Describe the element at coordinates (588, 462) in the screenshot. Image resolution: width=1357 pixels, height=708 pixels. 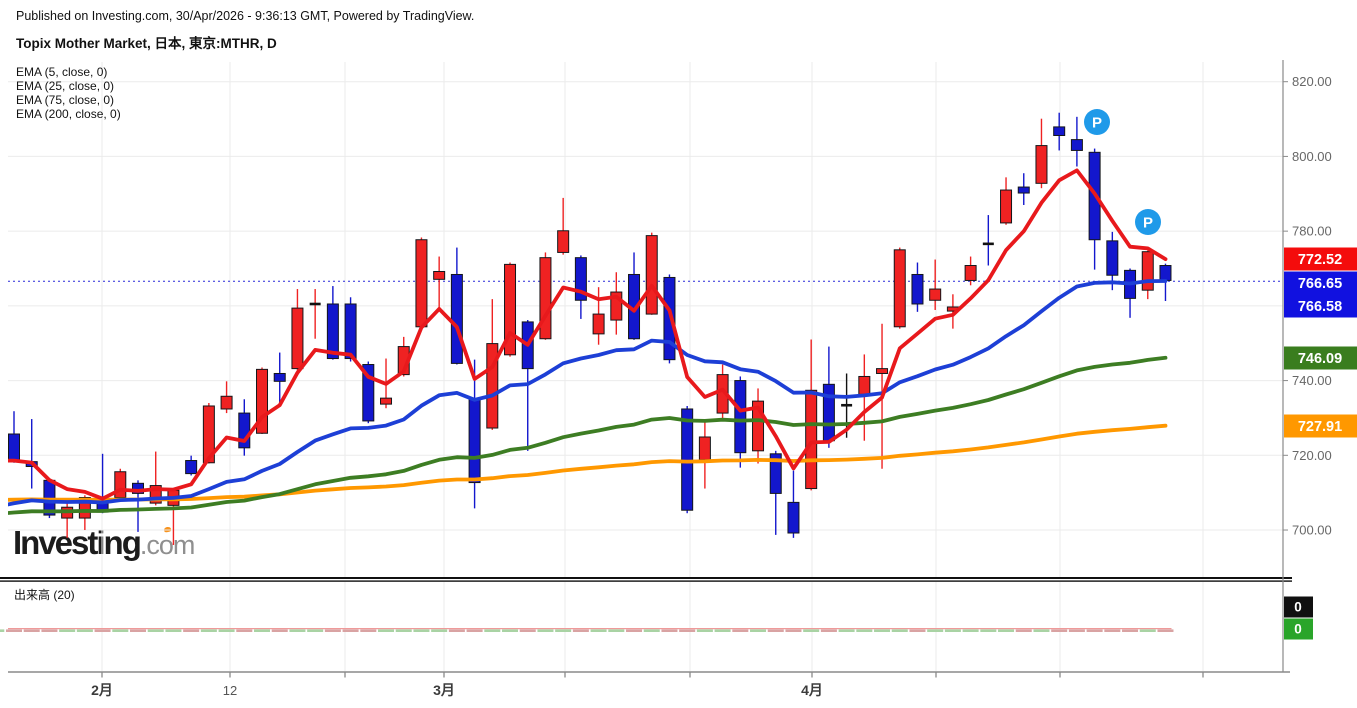
I see `ema-200-line` at that location.